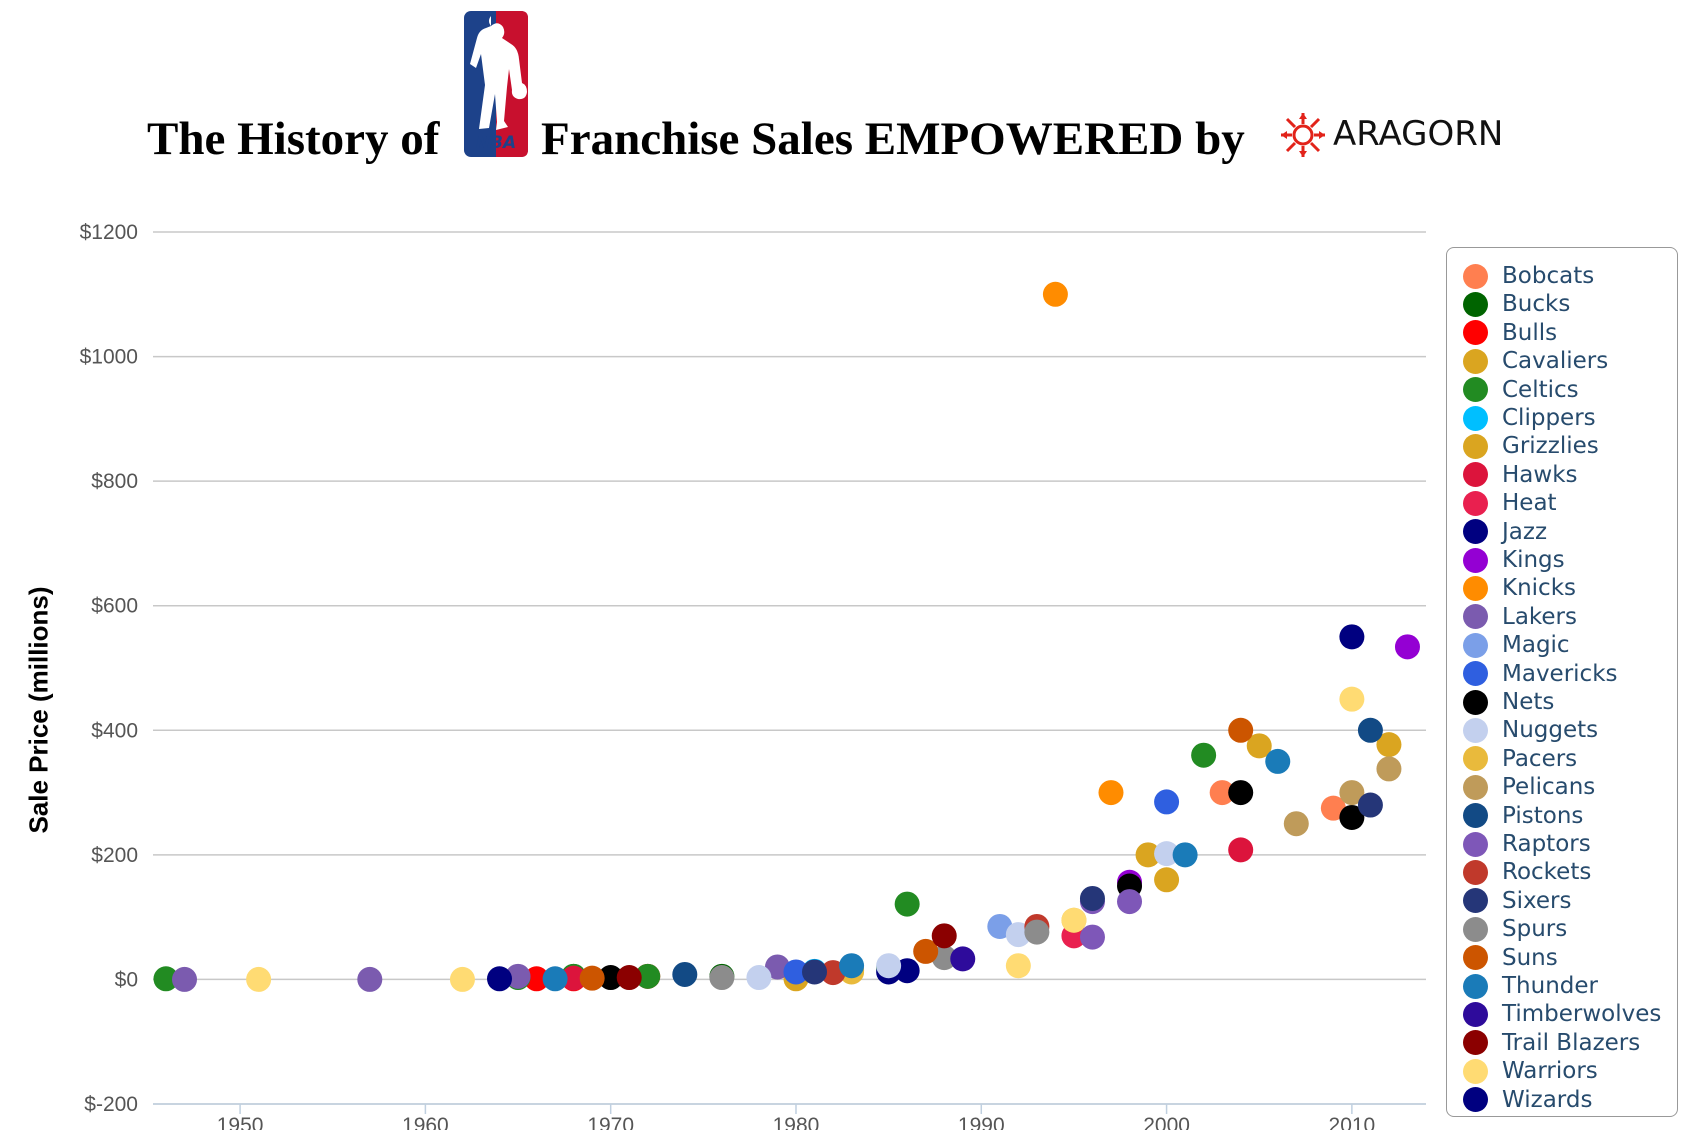  I want to click on data-point-timberwolves, so click(963, 959).